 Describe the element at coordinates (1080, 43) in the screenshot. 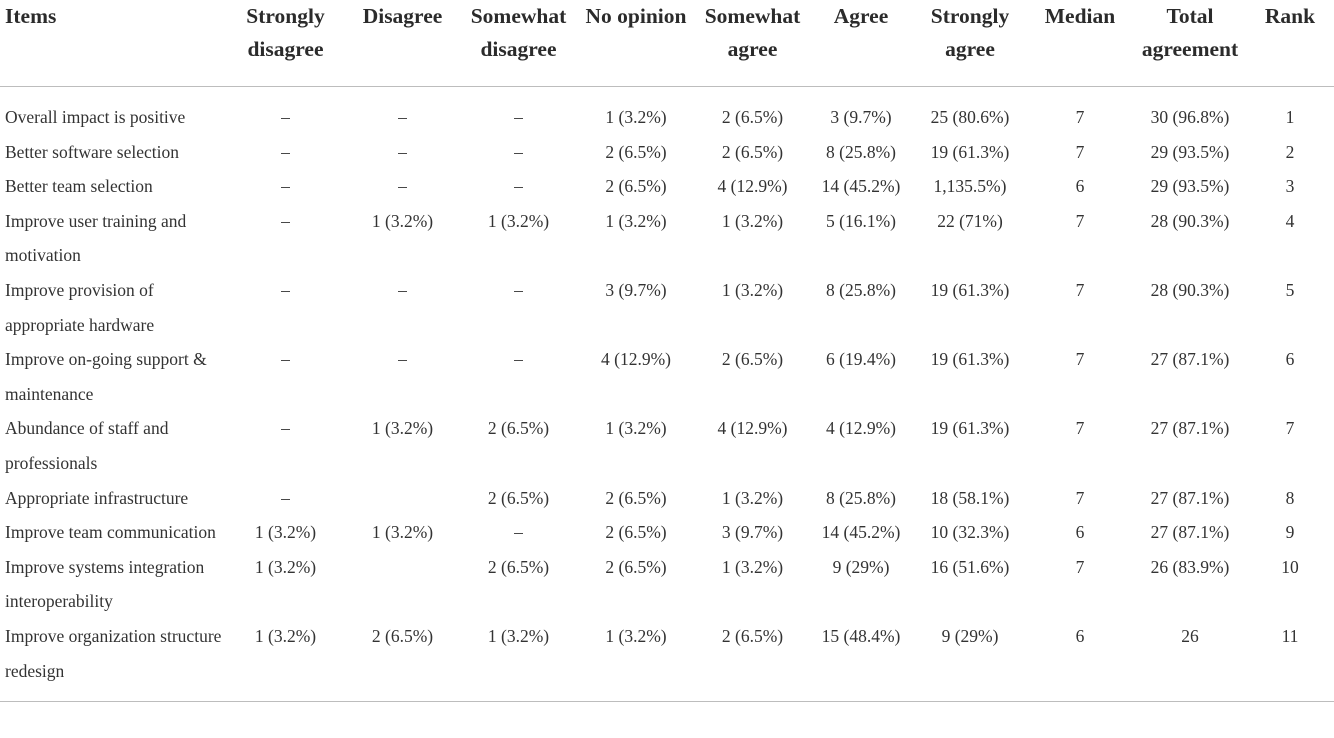

I see `col-header-median: Median` at that location.